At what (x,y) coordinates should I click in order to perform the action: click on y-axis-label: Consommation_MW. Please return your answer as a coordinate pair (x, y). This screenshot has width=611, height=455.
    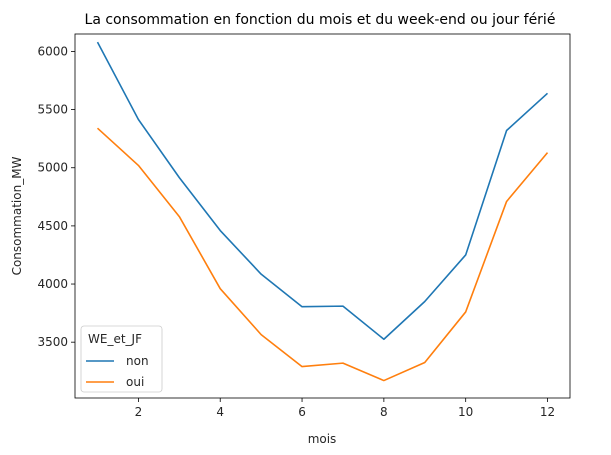
    Looking at the image, I should click on (17, 215).